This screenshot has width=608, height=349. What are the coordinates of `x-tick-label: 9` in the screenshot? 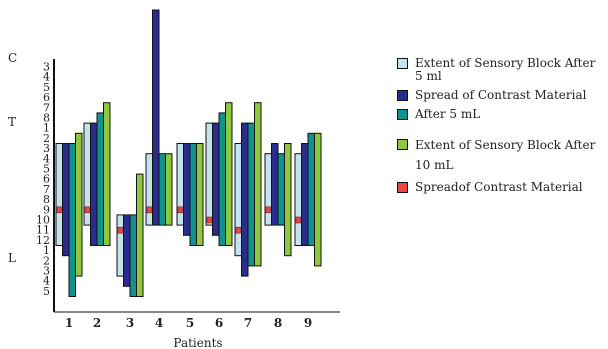 It's located at (308, 323).